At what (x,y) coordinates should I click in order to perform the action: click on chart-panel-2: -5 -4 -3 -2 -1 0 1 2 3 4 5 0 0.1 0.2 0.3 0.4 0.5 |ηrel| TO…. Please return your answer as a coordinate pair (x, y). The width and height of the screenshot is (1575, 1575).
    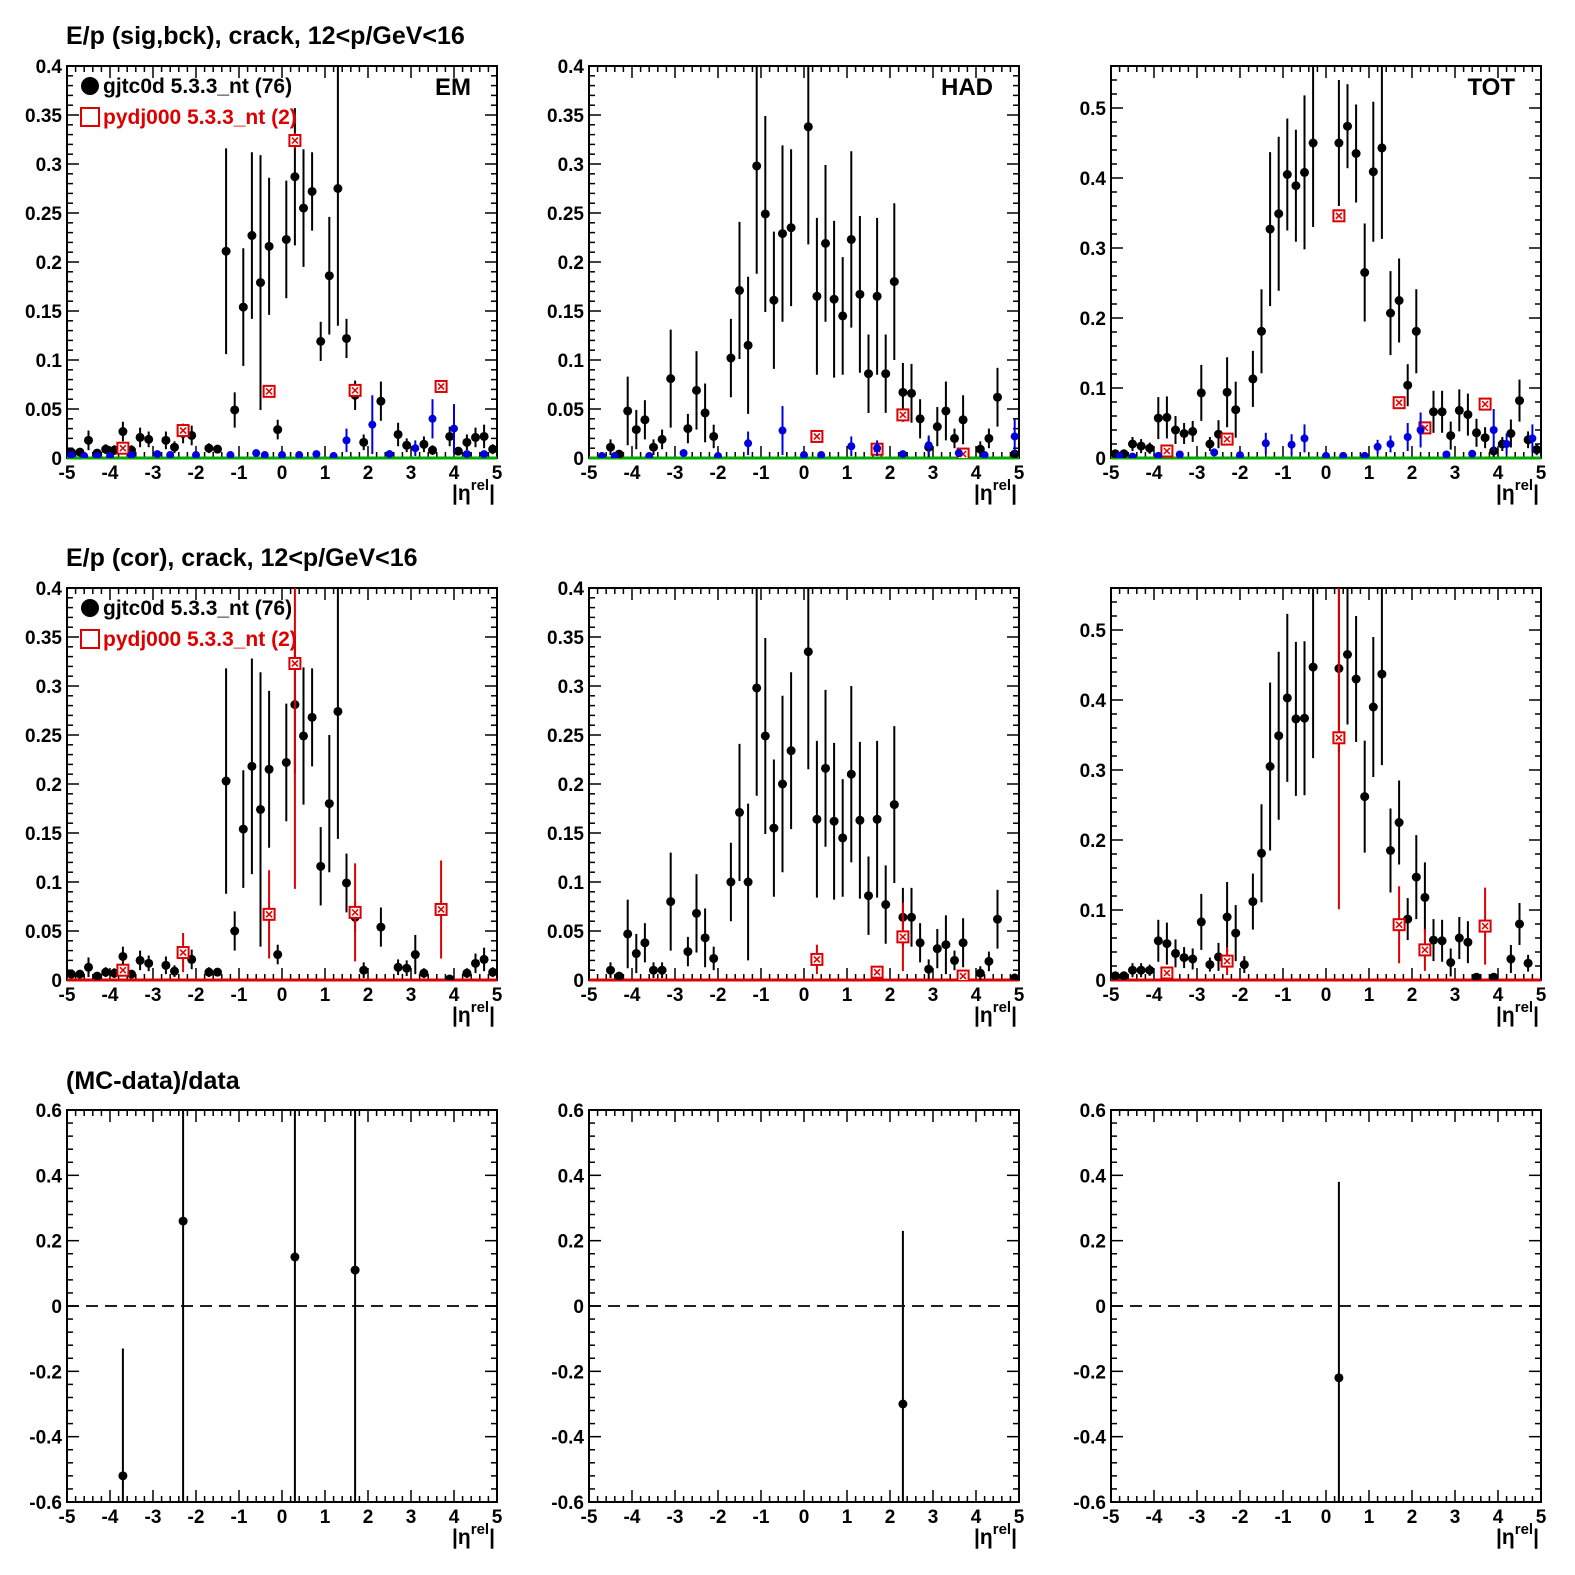
    Looking at the image, I should click on (1313, 285).